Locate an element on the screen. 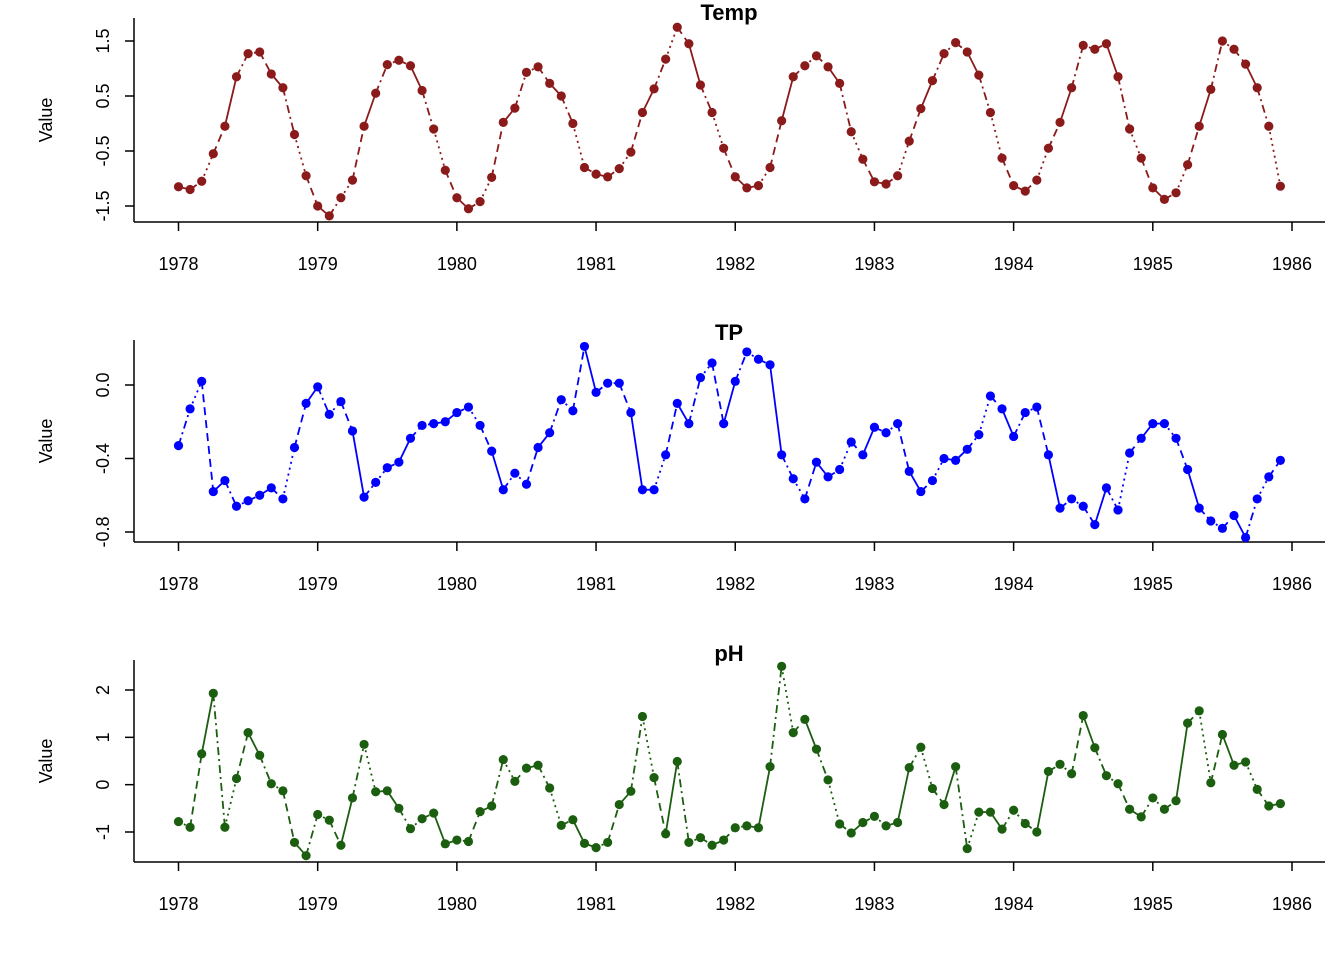 Image resolution: width=1344 pixels, height=960 pixels. panel-title: TP is located at coordinates (729, 332).